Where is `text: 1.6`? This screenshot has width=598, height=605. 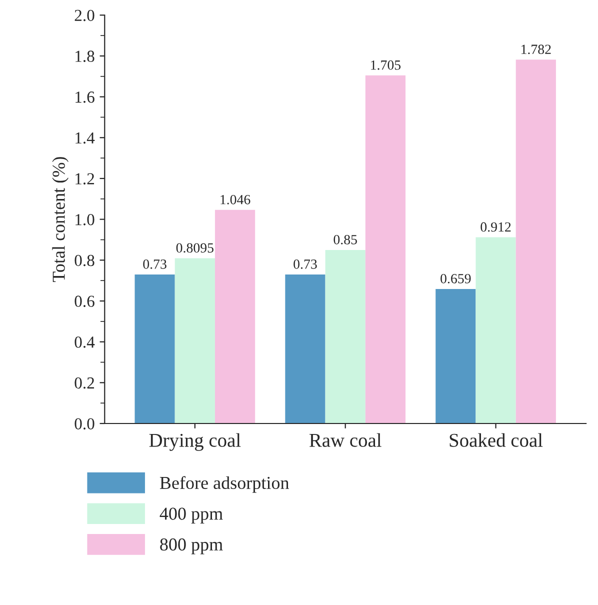 text: 1.6 is located at coordinates (85, 97).